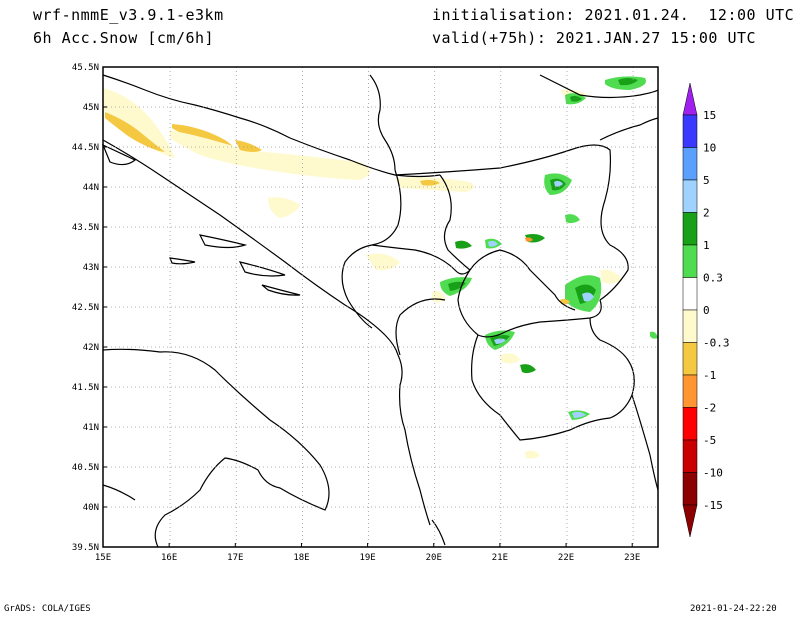 Image resolution: width=800 pixels, height=618 pixels. I want to click on colorbar-label: -15, so click(713, 505).